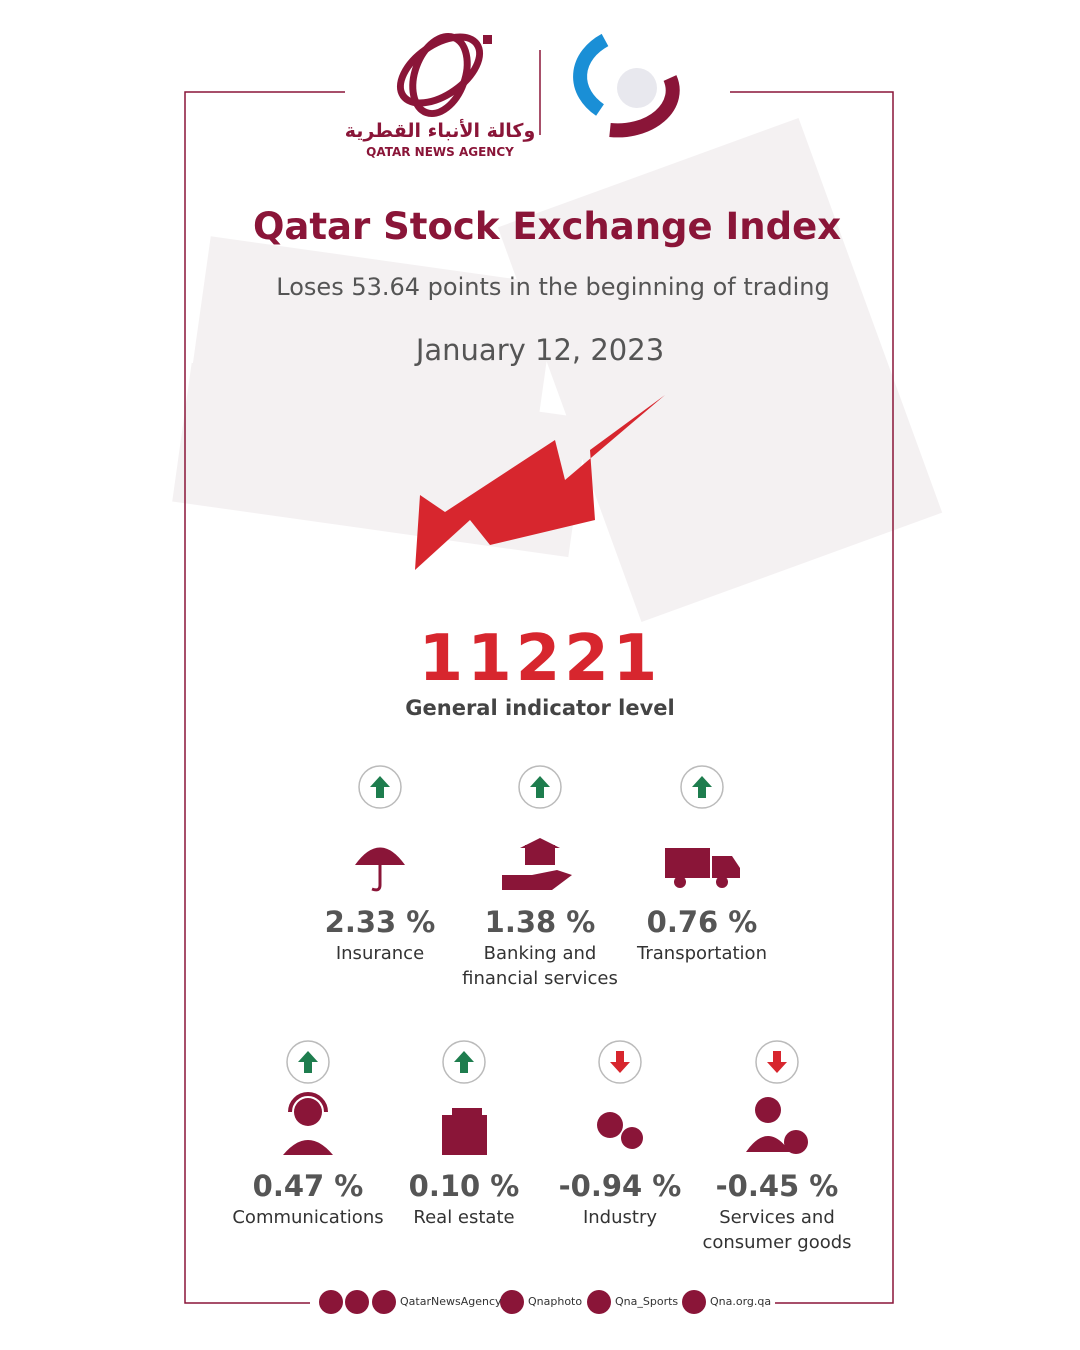  Describe the element at coordinates (440, 152) in the screenshot. I see `logo-english: QATAR NEWS AGENCY` at that location.